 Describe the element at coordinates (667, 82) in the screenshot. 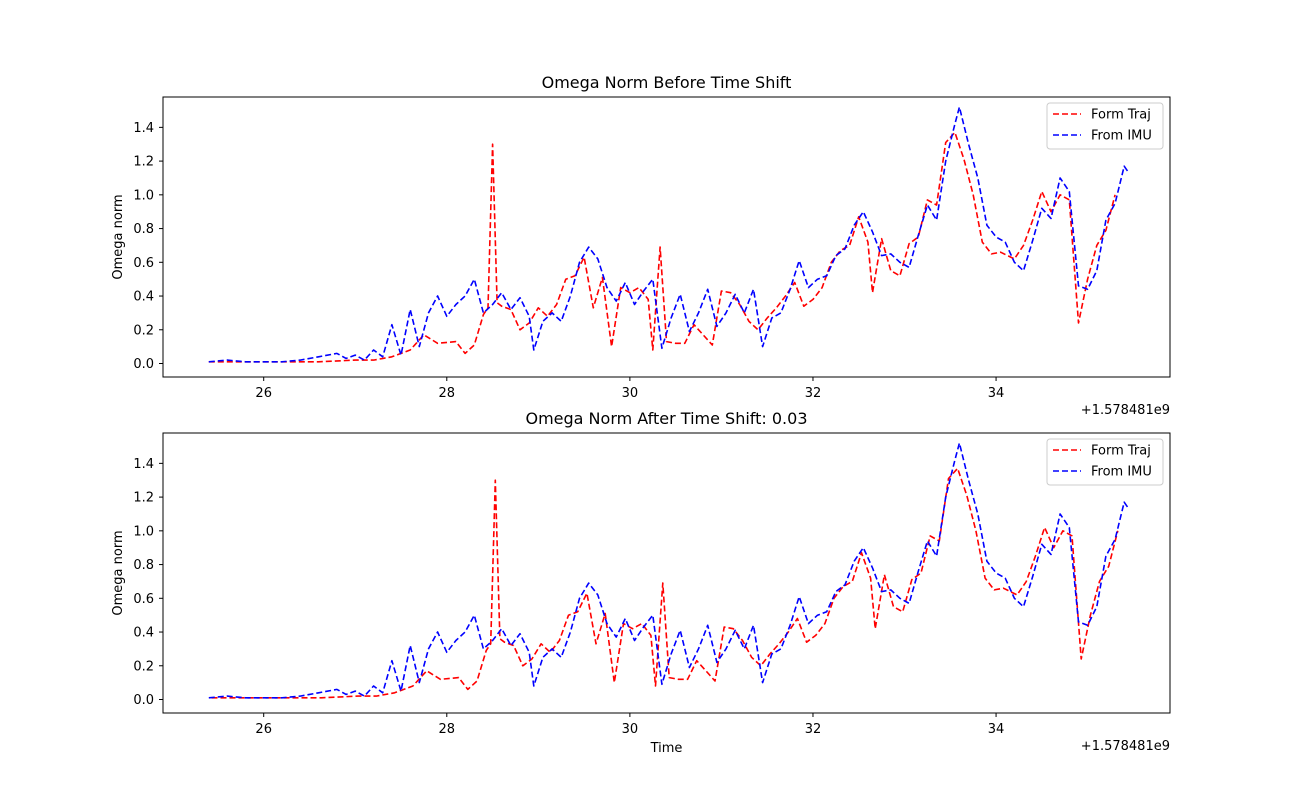

I see `chart-title: Omega Norm Before Time Shift` at that location.